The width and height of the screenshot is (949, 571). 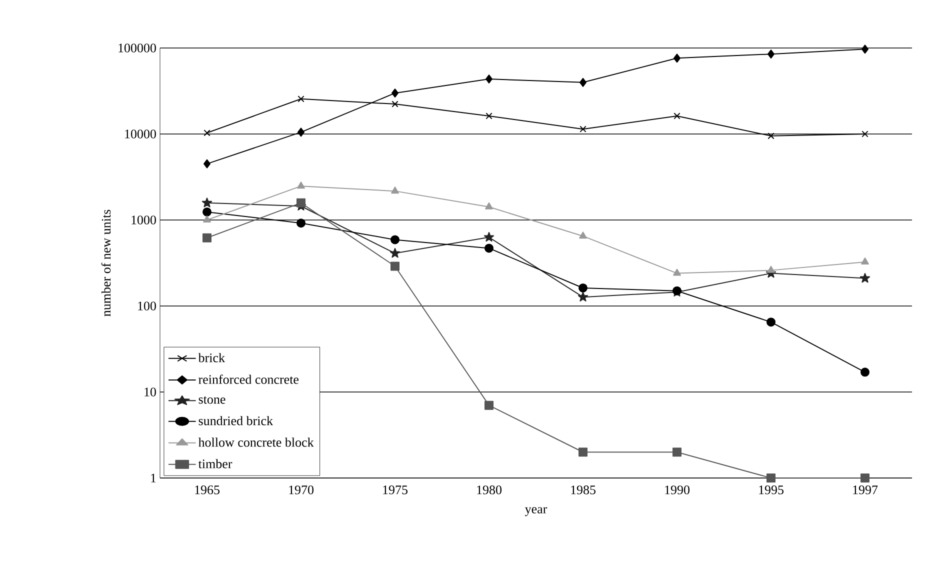 What do you see at coordinates (248, 379) in the screenshot?
I see `legend-label: reinforced concrete` at bounding box center [248, 379].